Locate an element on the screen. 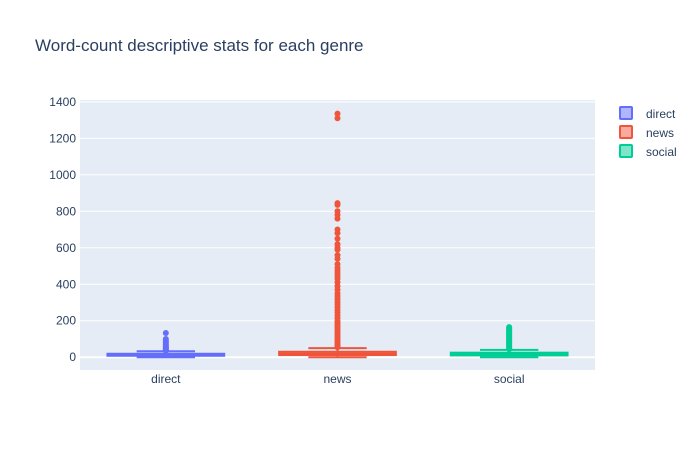  y-tick-label: 800 is located at coordinates (66, 211).